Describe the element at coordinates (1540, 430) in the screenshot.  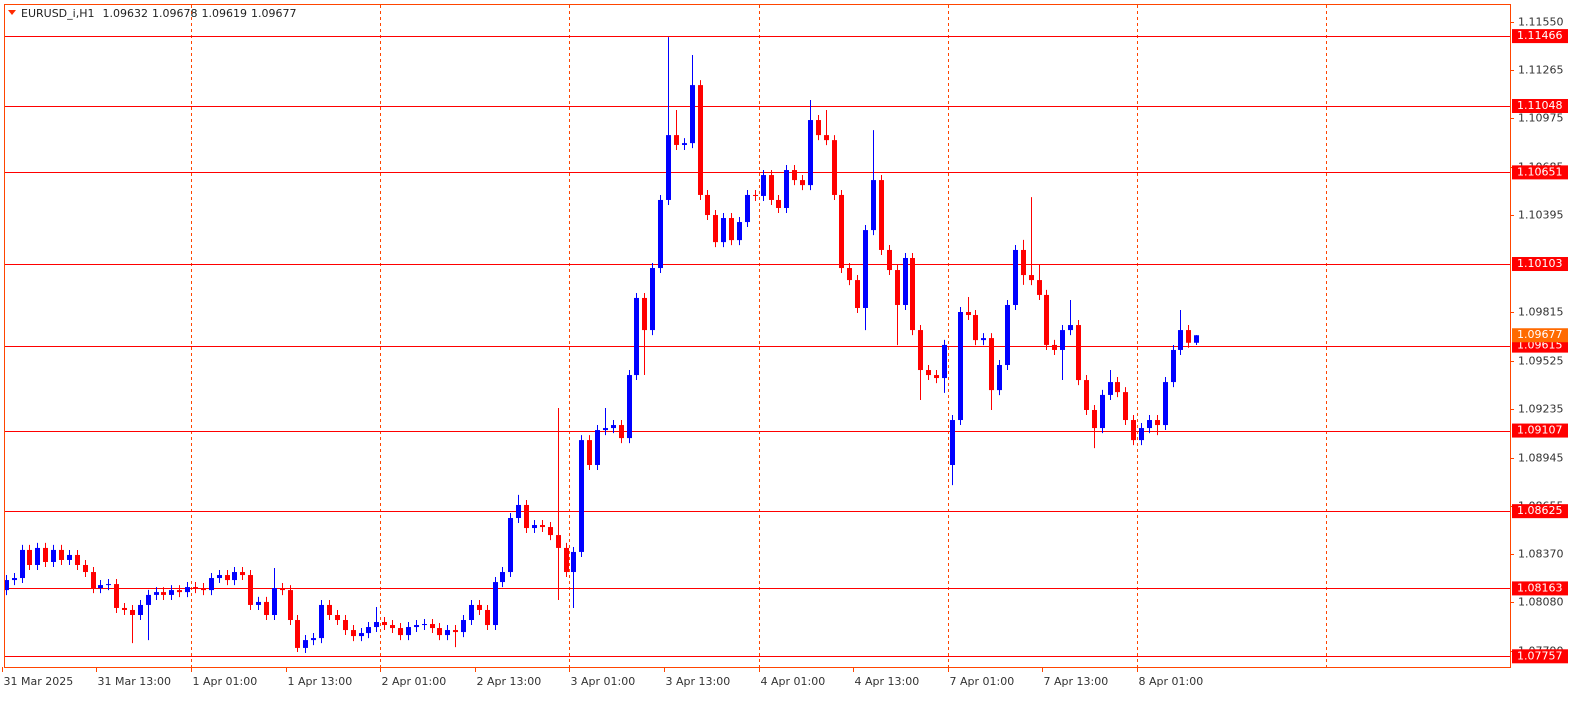
I see `level-label: 1.09107` at that location.